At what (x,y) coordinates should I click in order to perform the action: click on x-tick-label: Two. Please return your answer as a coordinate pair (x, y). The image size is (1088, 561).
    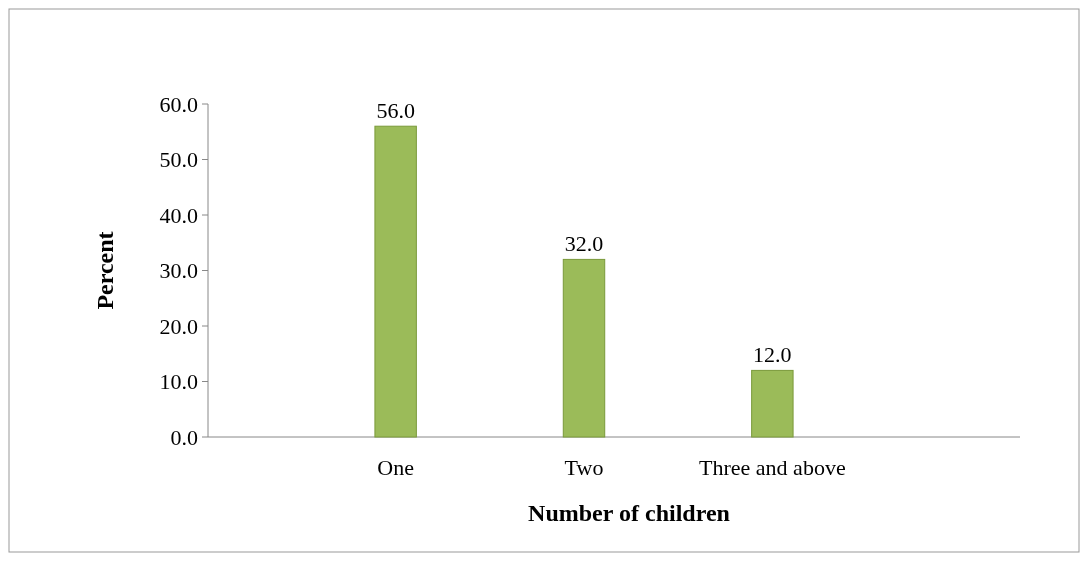
    Looking at the image, I should click on (584, 467).